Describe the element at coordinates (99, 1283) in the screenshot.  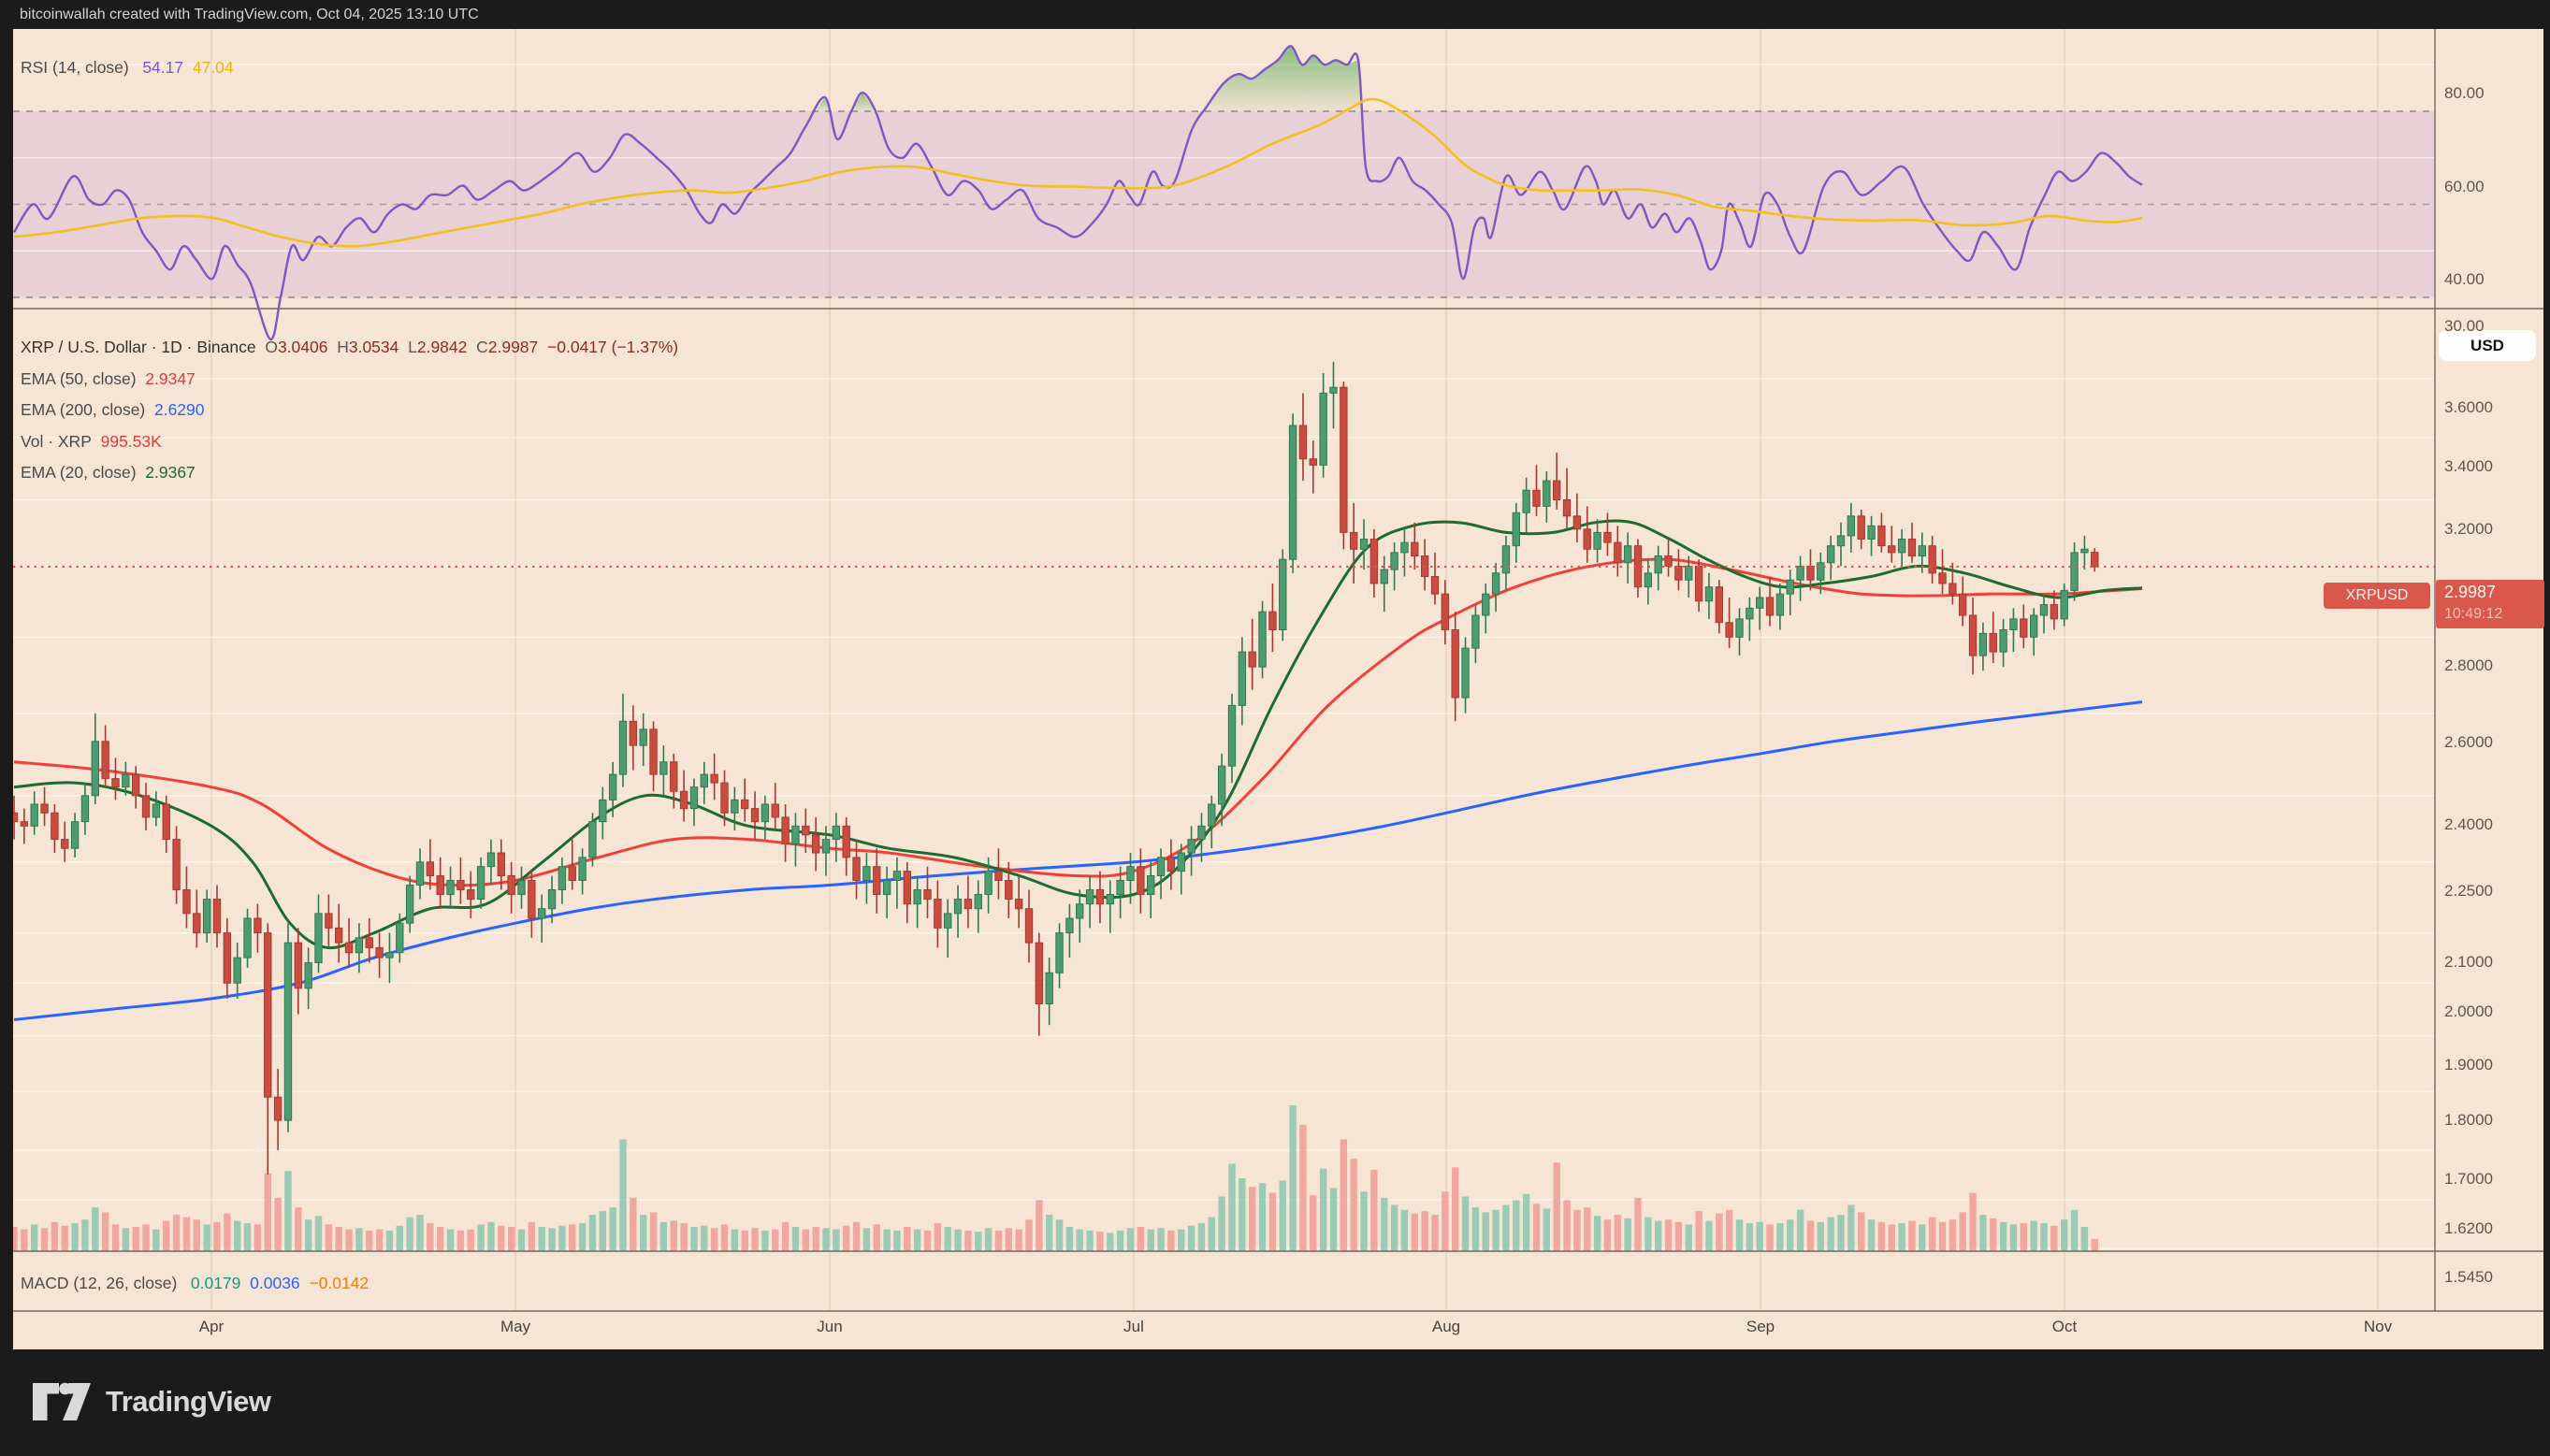
I see `macd-label: MACD (12, 26, close)` at that location.